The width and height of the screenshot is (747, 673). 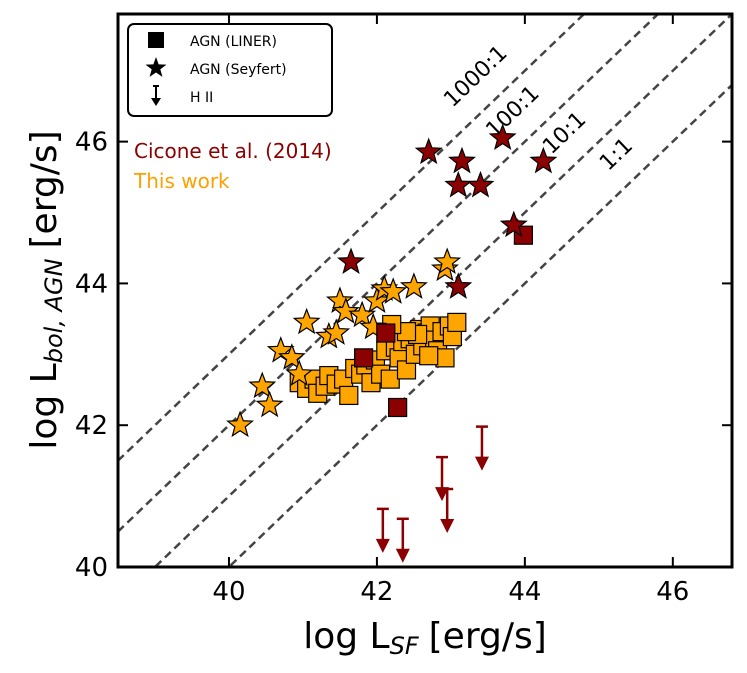 What do you see at coordinates (91, 568) in the screenshot?
I see `y-tick-label: 40` at bounding box center [91, 568].